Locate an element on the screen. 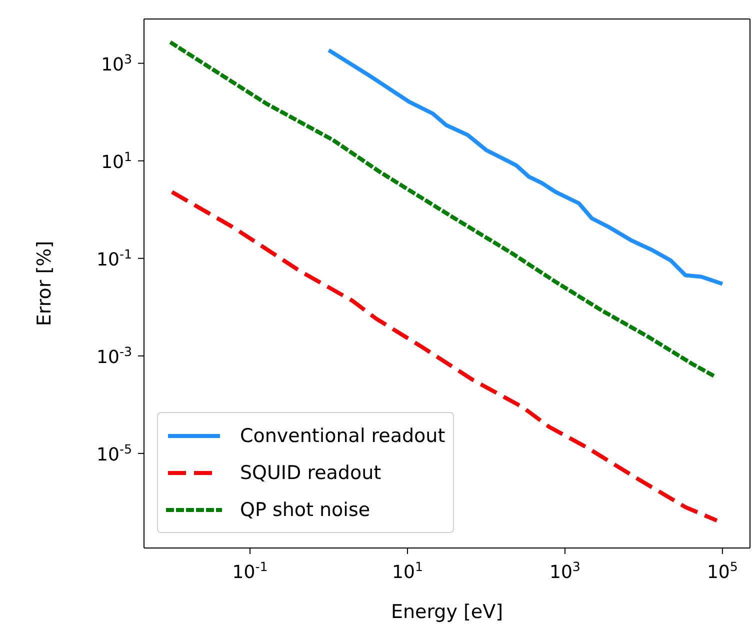 Image resolution: width=753 pixels, height=632 pixels. x-tick-label: 10$^{5}$ is located at coordinates (722, 570).